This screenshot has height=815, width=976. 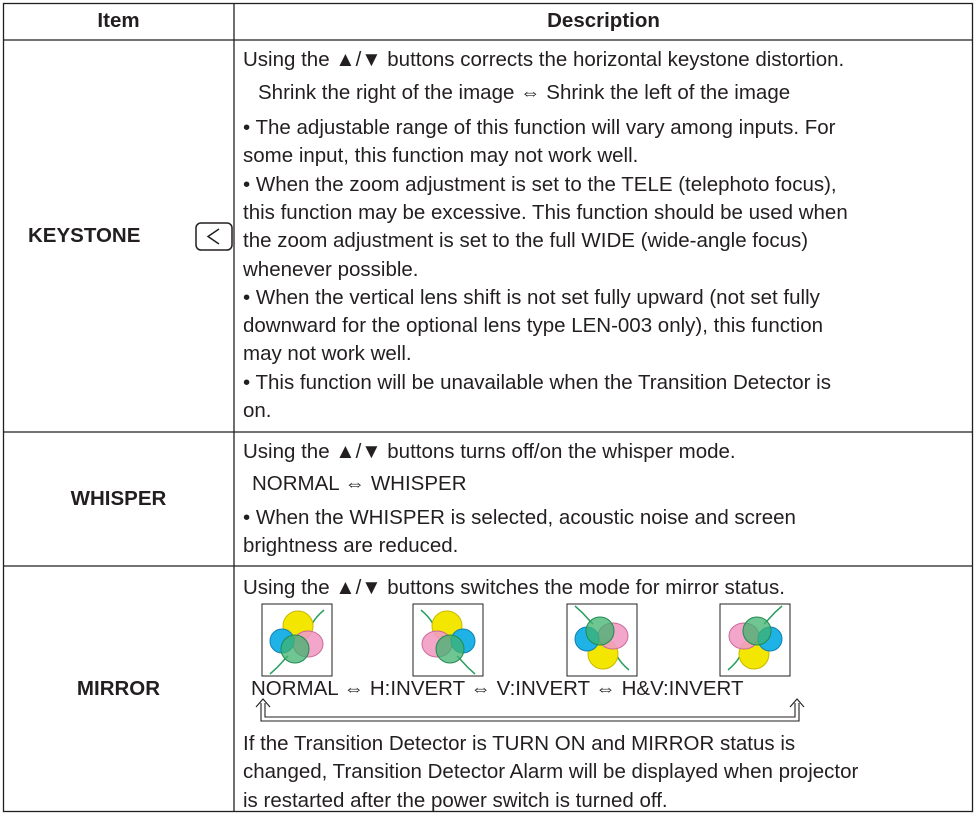 What do you see at coordinates (84, 235) in the screenshot?
I see `item-label: KEYSTONE` at bounding box center [84, 235].